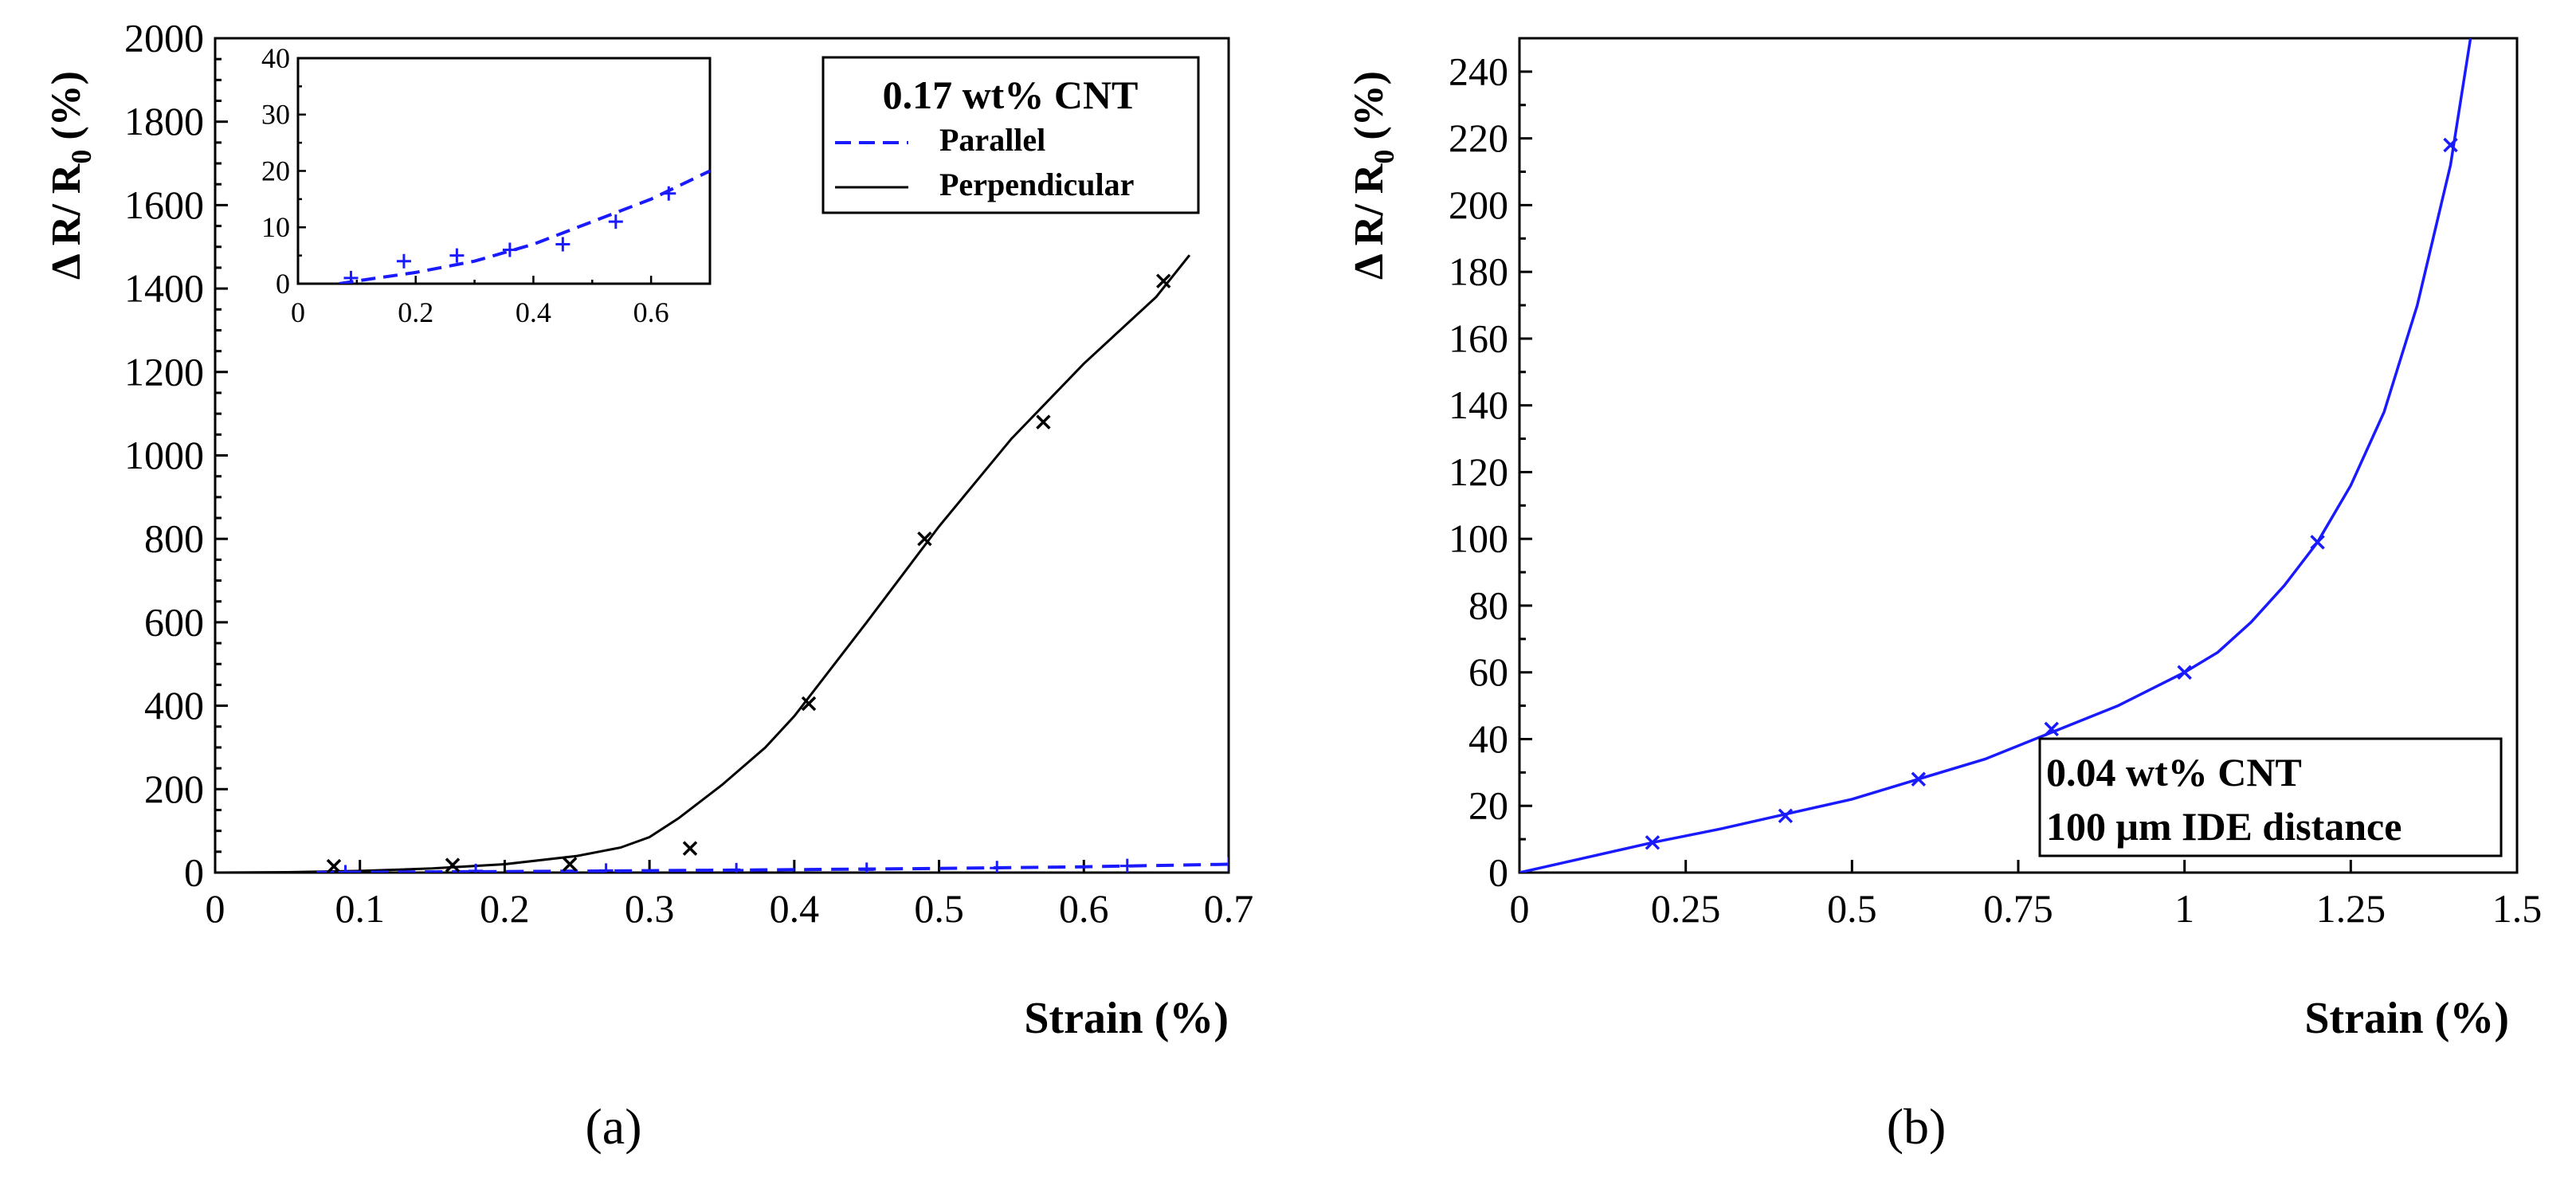 The height and width of the screenshot is (1177, 2576). What do you see at coordinates (505, 908) in the screenshot?
I see `x-tick-label: 0.2` at bounding box center [505, 908].